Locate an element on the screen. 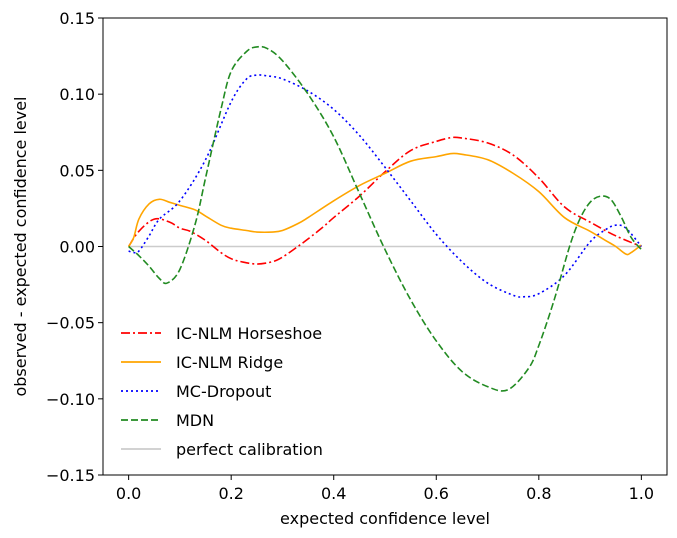 This screenshot has height=538, width=677. y-axis: −0.15 −0.10 −0.05 0.00 0.05 0.10 0.15 is located at coordinates (74, 247).